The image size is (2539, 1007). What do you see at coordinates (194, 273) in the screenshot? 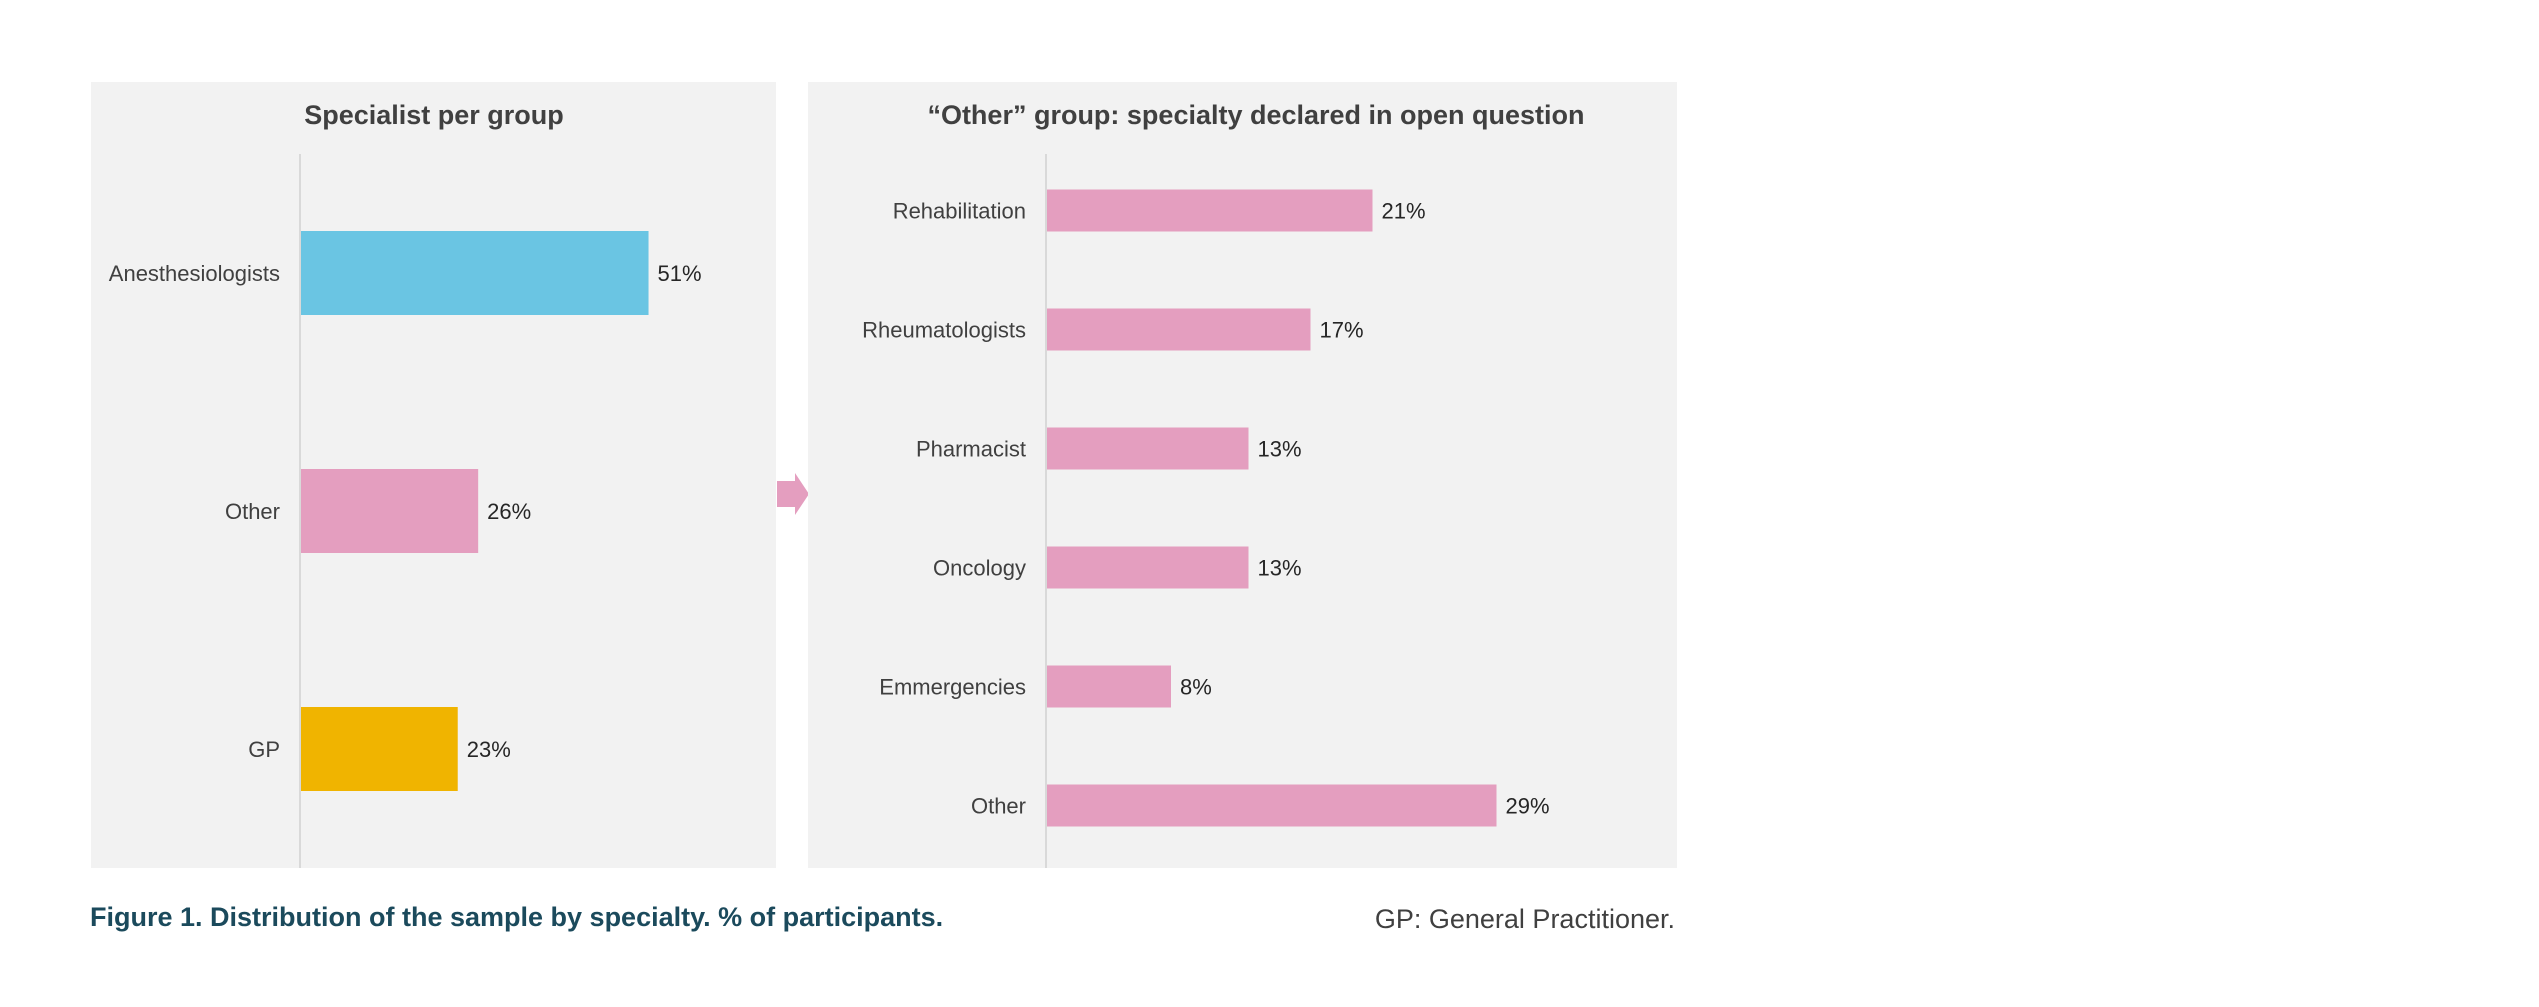
I see `chart-0-category-label-anesthesiologists: Anesthesiologists` at bounding box center [194, 273].